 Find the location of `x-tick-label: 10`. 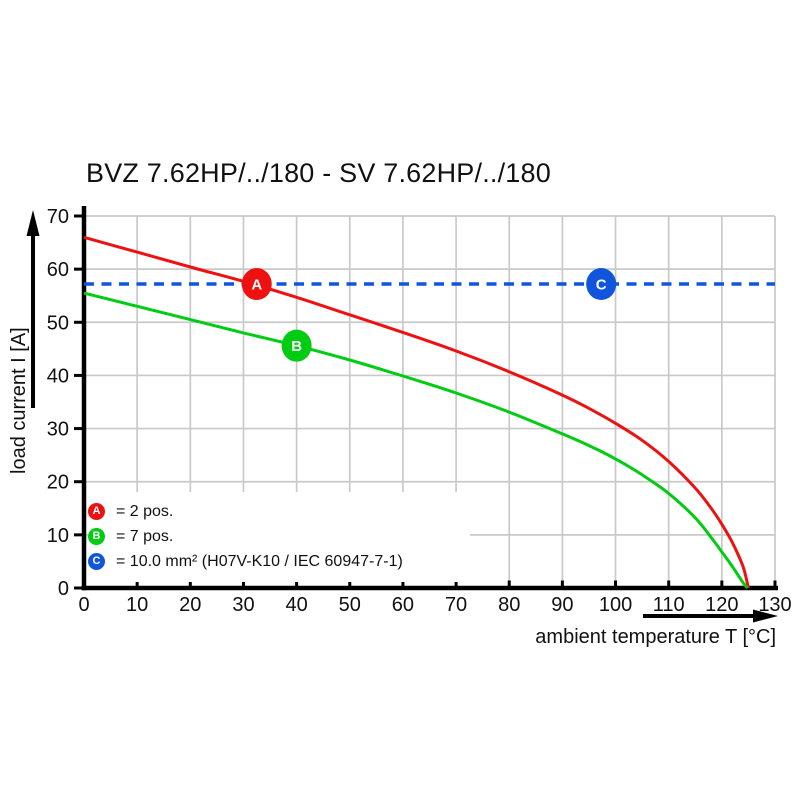

x-tick-label: 10 is located at coordinates (137, 605).